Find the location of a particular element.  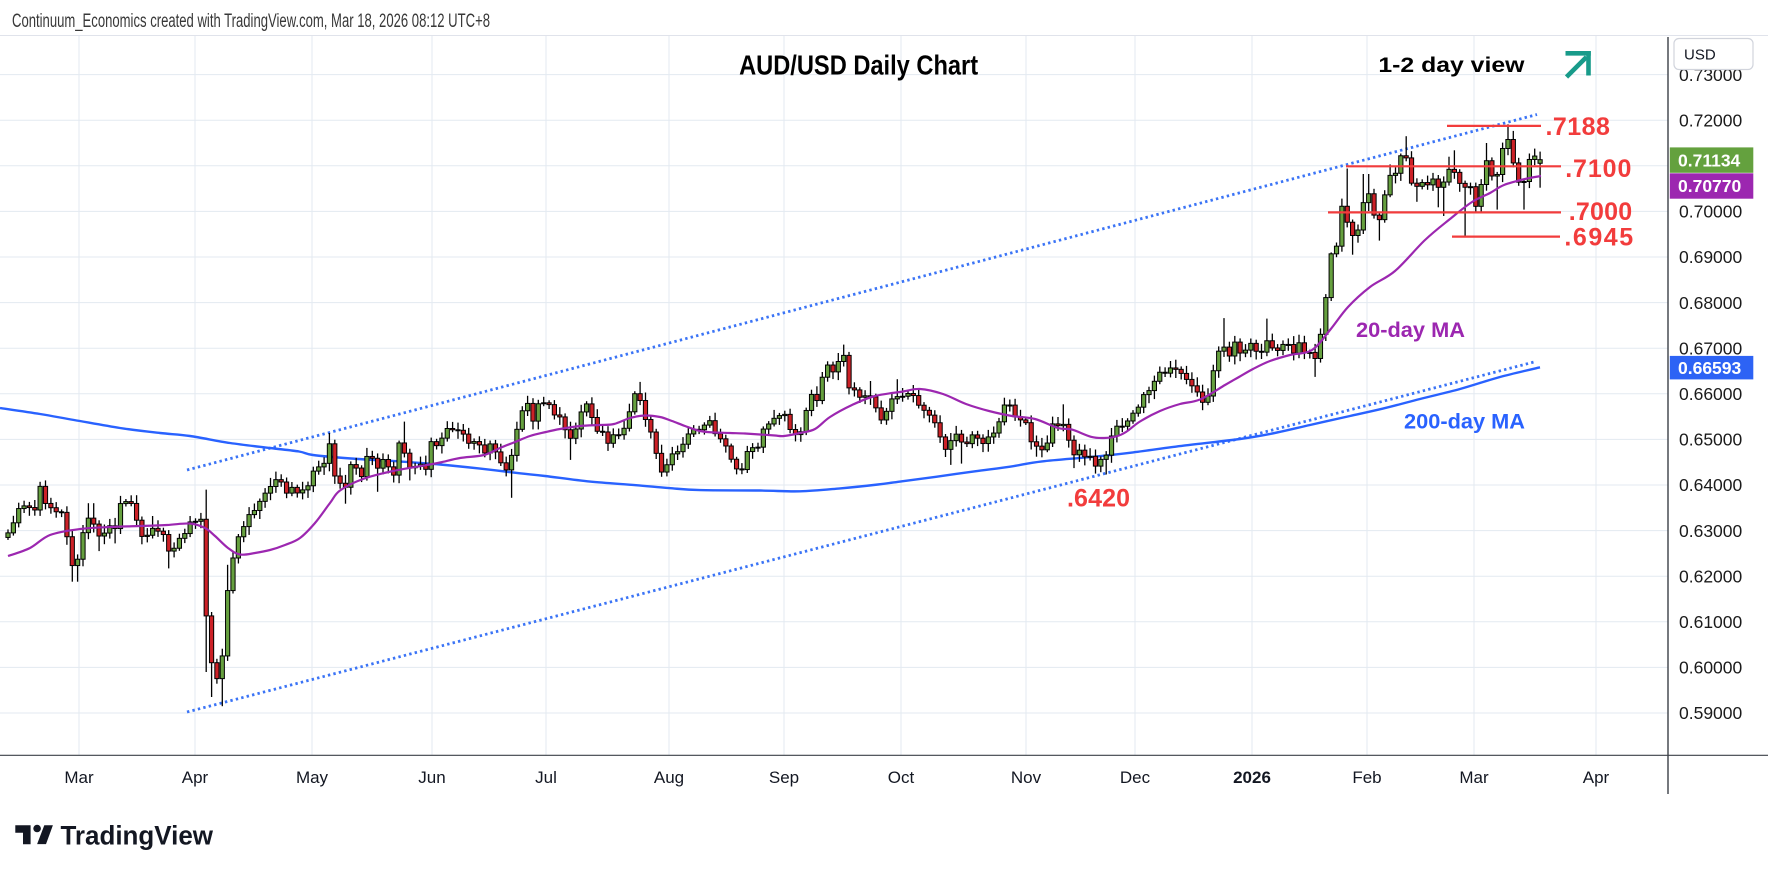

svg-text: 0.69000 is located at coordinates (1711, 257).